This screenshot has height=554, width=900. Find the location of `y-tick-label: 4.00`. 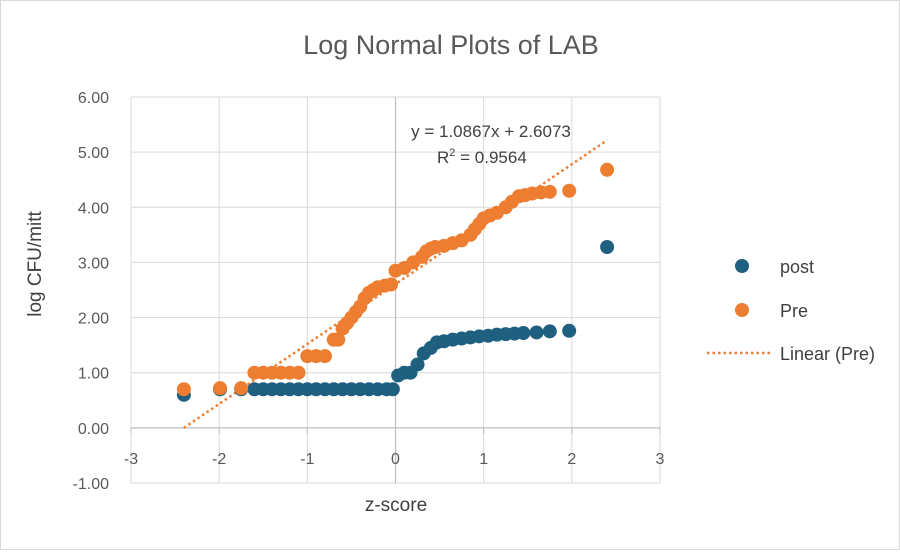

y-tick-label: 4.00 is located at coordinates (93, 208).